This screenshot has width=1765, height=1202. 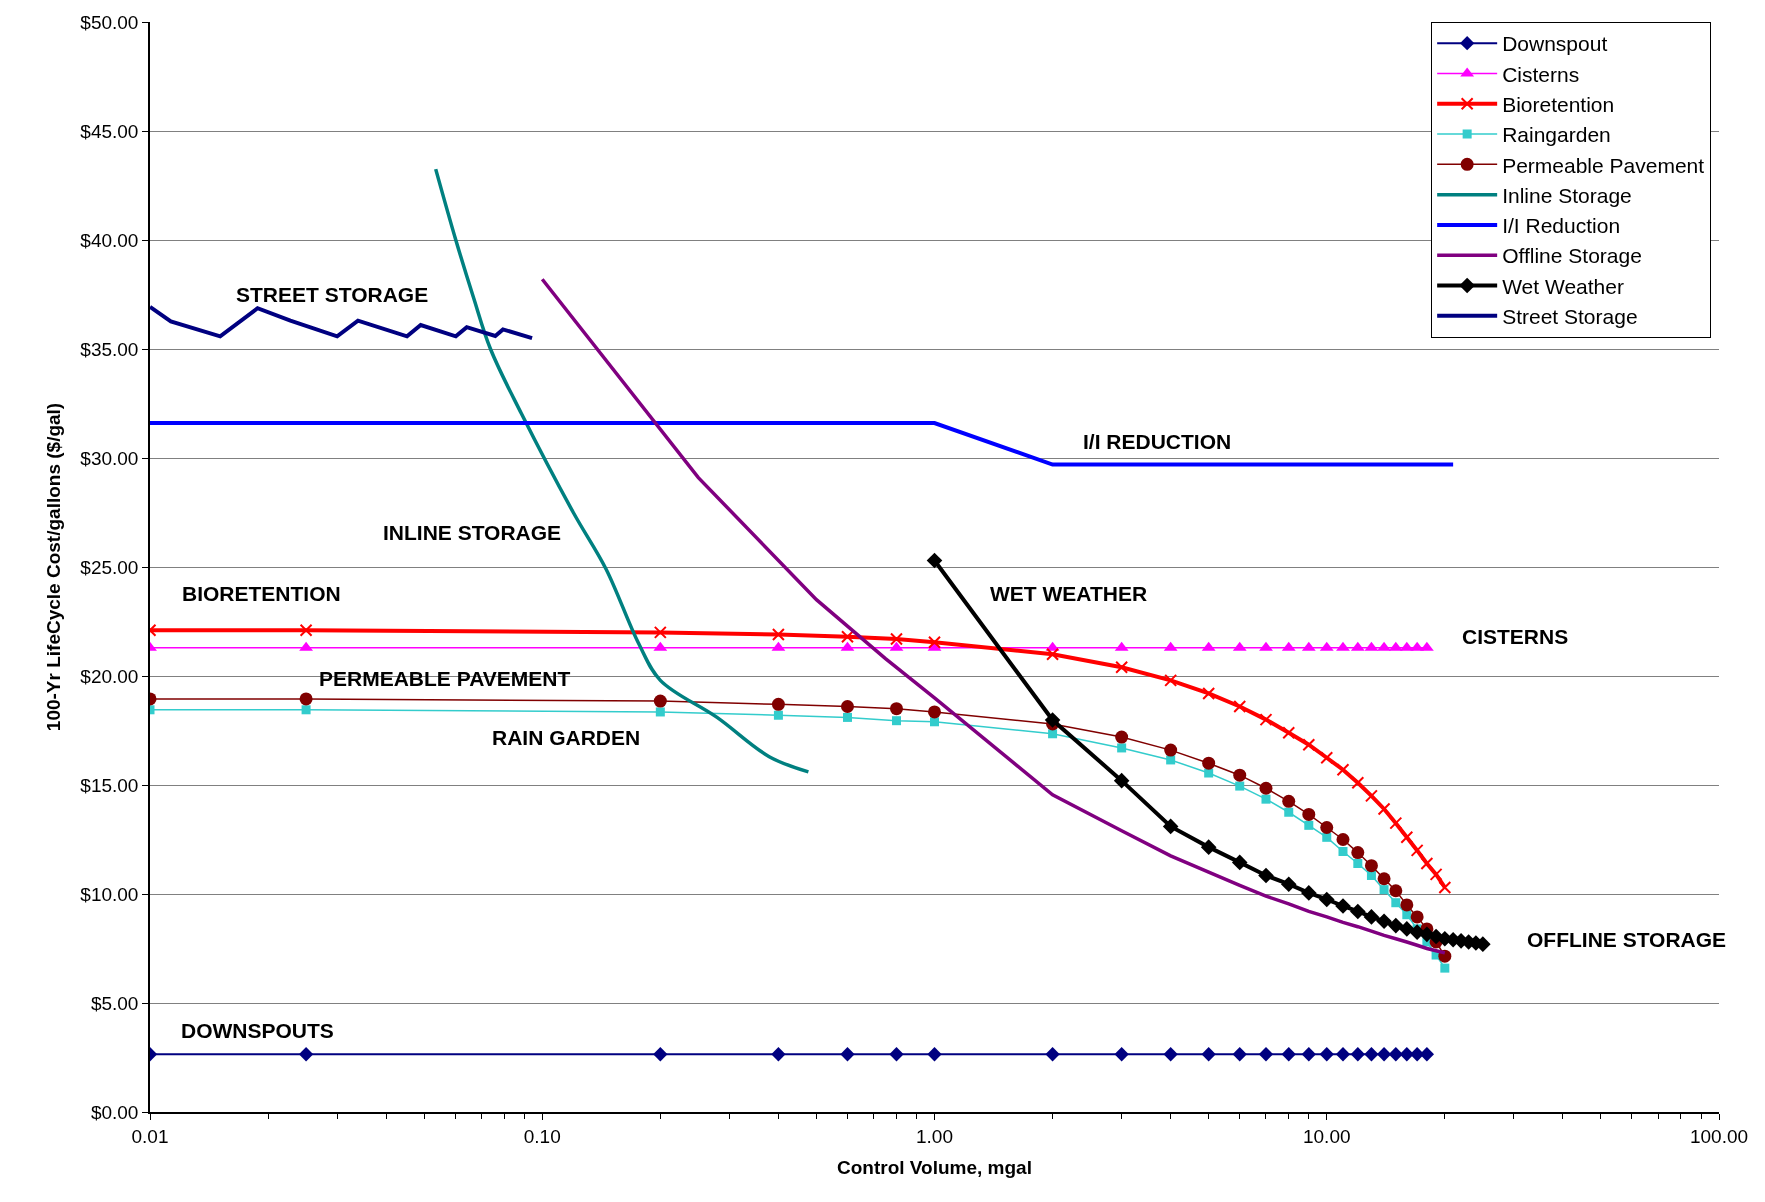 What do you see at coordinates (1572, 256) in the screenshot?
I see `legend-label: Offline Storage` at bounding box center [1572, 256].